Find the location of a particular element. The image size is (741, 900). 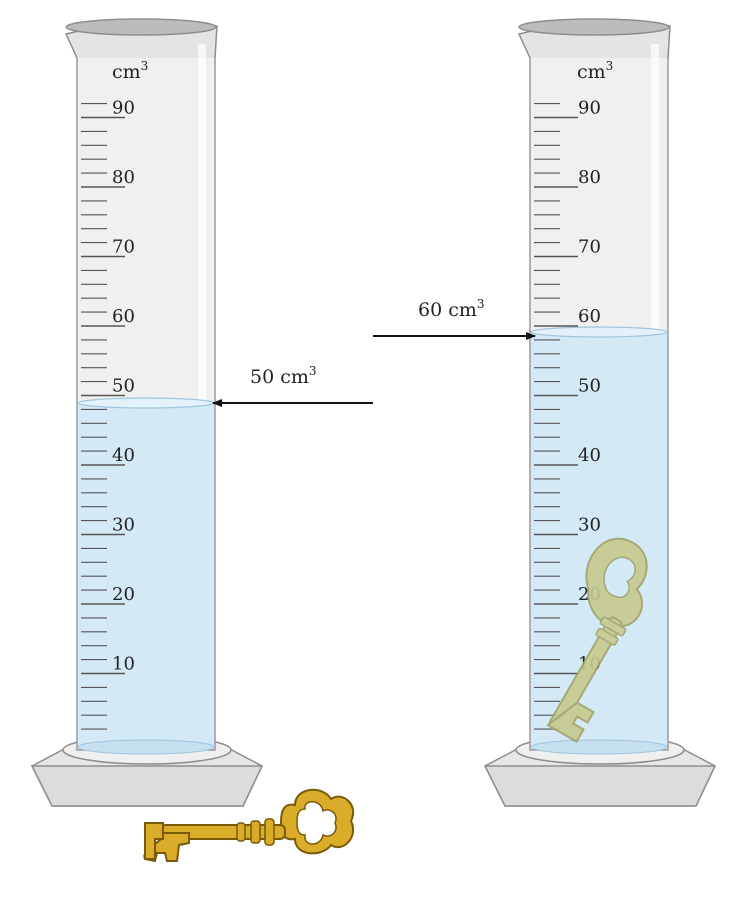

left-unit-label: cm3 is located at coordinates (130, 71).